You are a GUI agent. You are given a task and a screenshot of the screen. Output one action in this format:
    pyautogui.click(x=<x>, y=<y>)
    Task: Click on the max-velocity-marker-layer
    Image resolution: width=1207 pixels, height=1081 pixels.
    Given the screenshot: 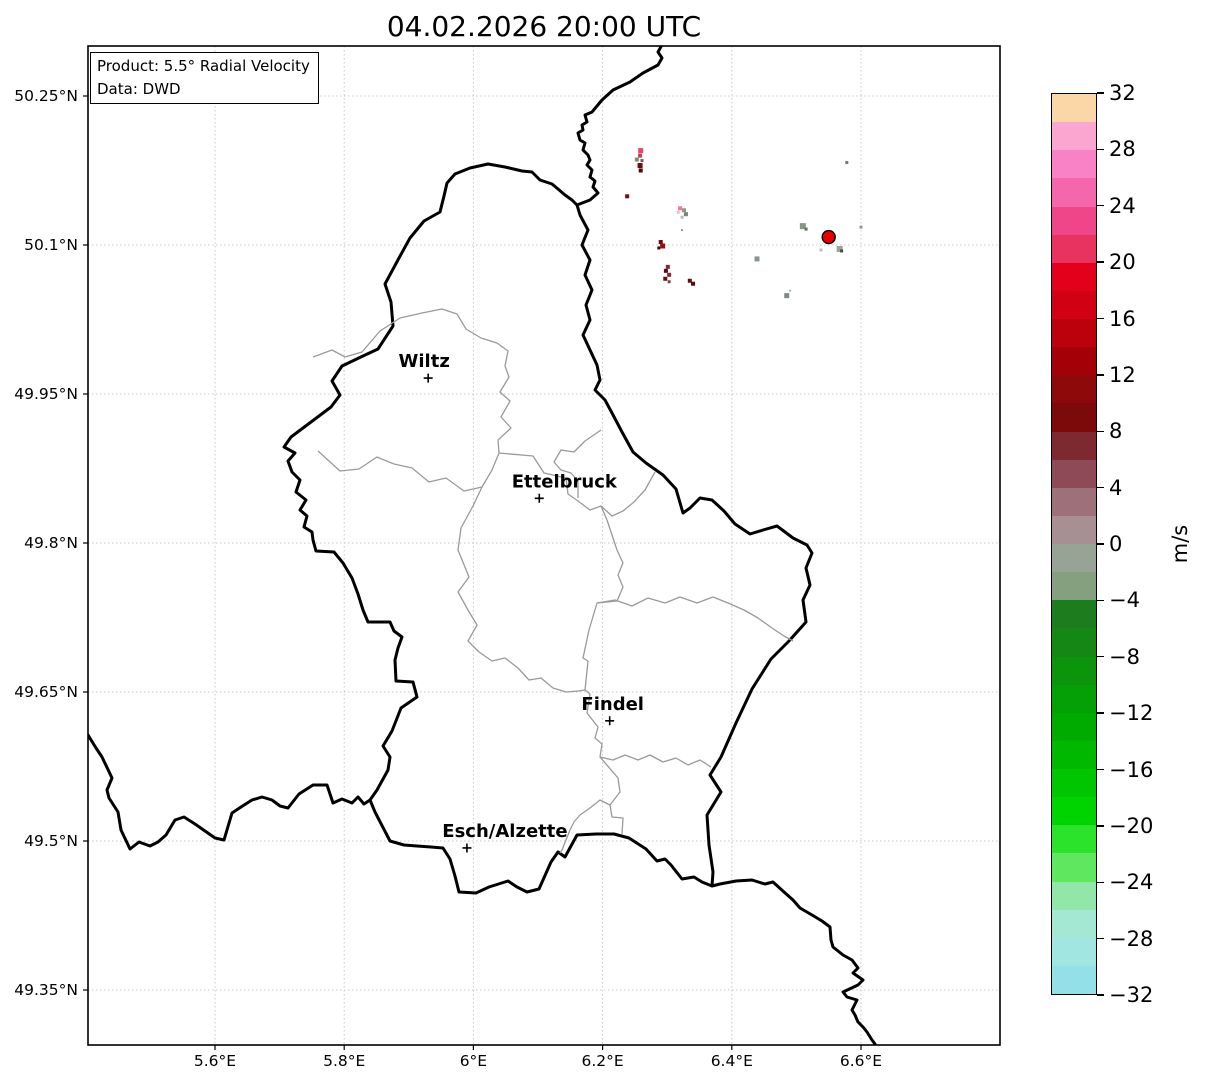 What is the action you would take?
    pyautogui.click(x=828, y=237)
    